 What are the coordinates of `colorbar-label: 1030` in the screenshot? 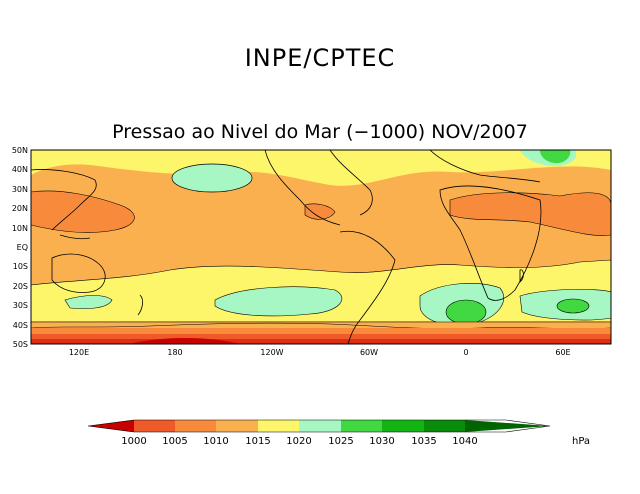 It's located at (381, 441).